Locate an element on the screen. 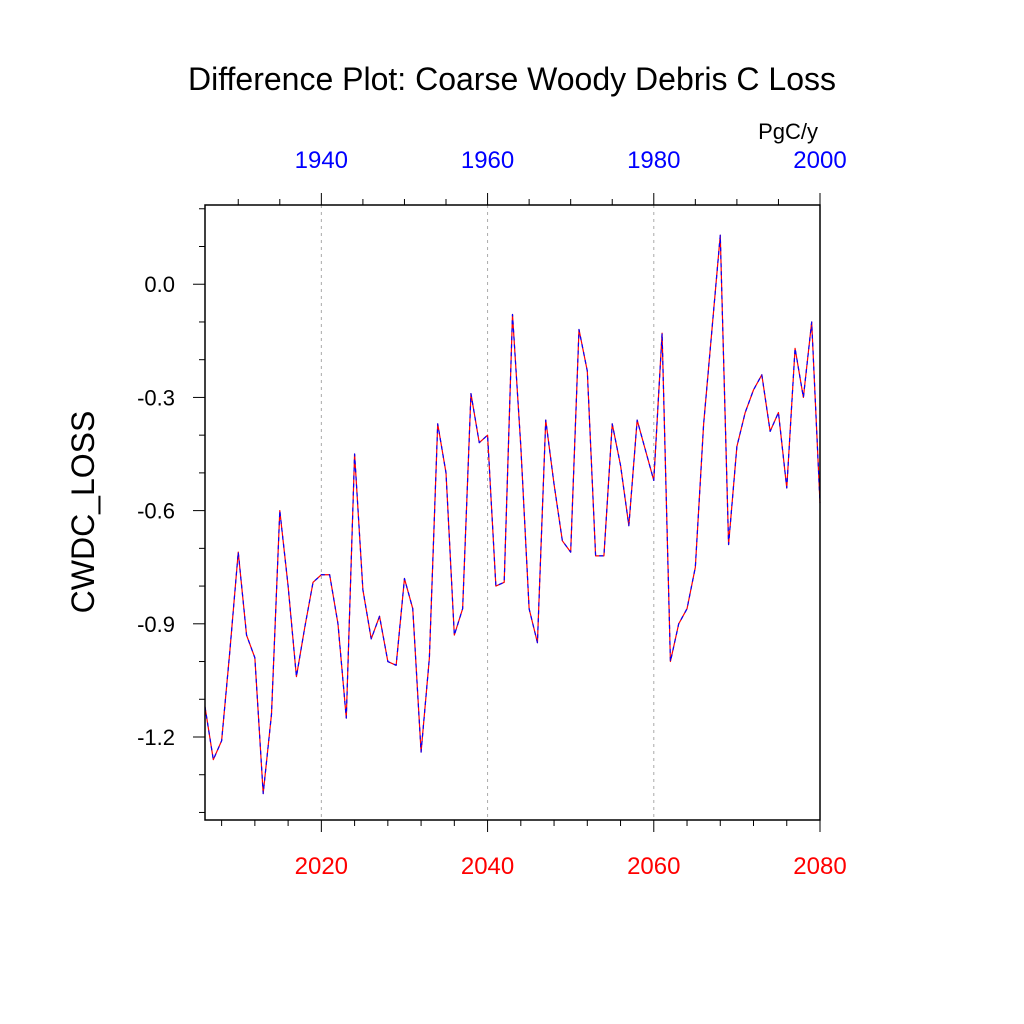 Image resolution: width=1024 pixels, height=1024 pixels. x-top-tick-labels: 1940 1960 1980 2000 is located at coordinates (571, 160).